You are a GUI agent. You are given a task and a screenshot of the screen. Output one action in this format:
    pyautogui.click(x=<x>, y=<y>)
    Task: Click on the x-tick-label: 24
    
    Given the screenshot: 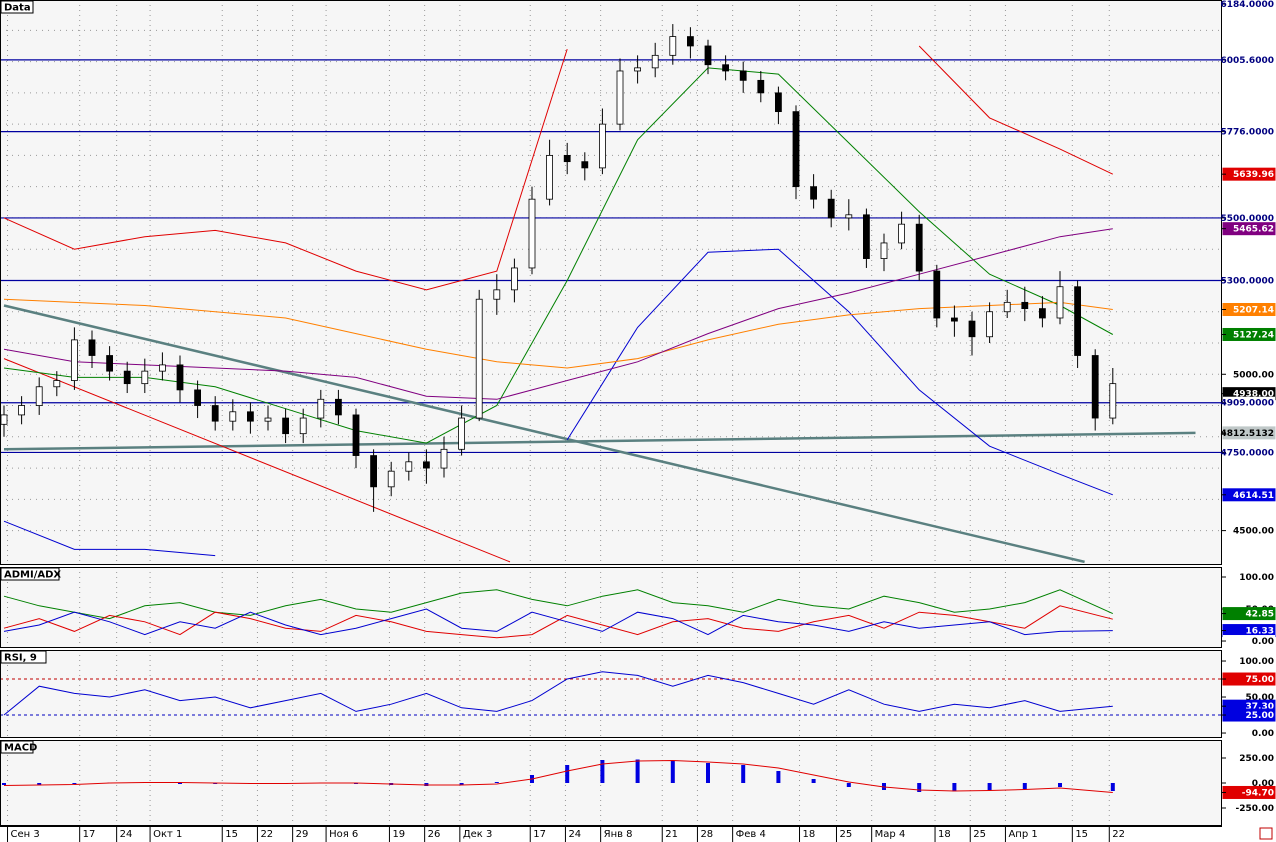 What is the action you would take?
    pyautogui.click(x=574, y=834)
    